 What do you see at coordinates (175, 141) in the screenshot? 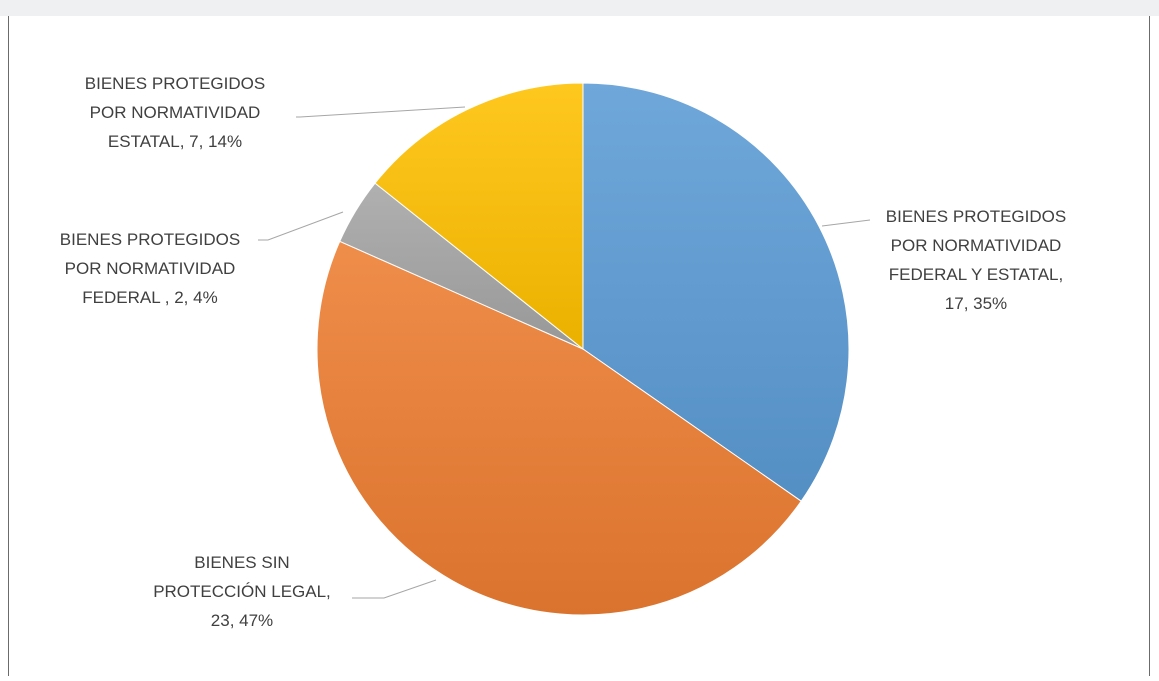
I see `slice-data-label-line: ESTATAL, 7, 14%` at bounding box center [175, 141].